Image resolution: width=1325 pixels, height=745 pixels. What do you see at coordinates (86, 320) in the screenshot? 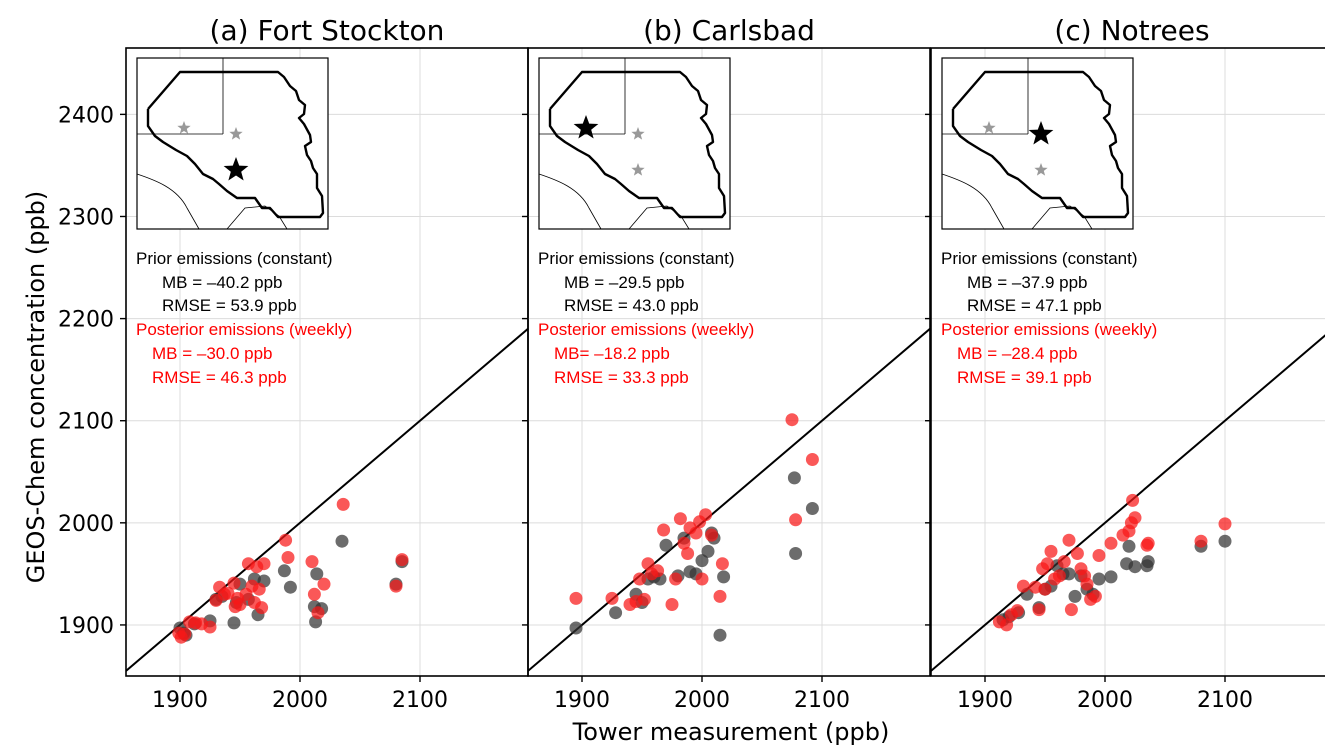
I see `y-tick-label: 2200` at bounding box center [86, 320].